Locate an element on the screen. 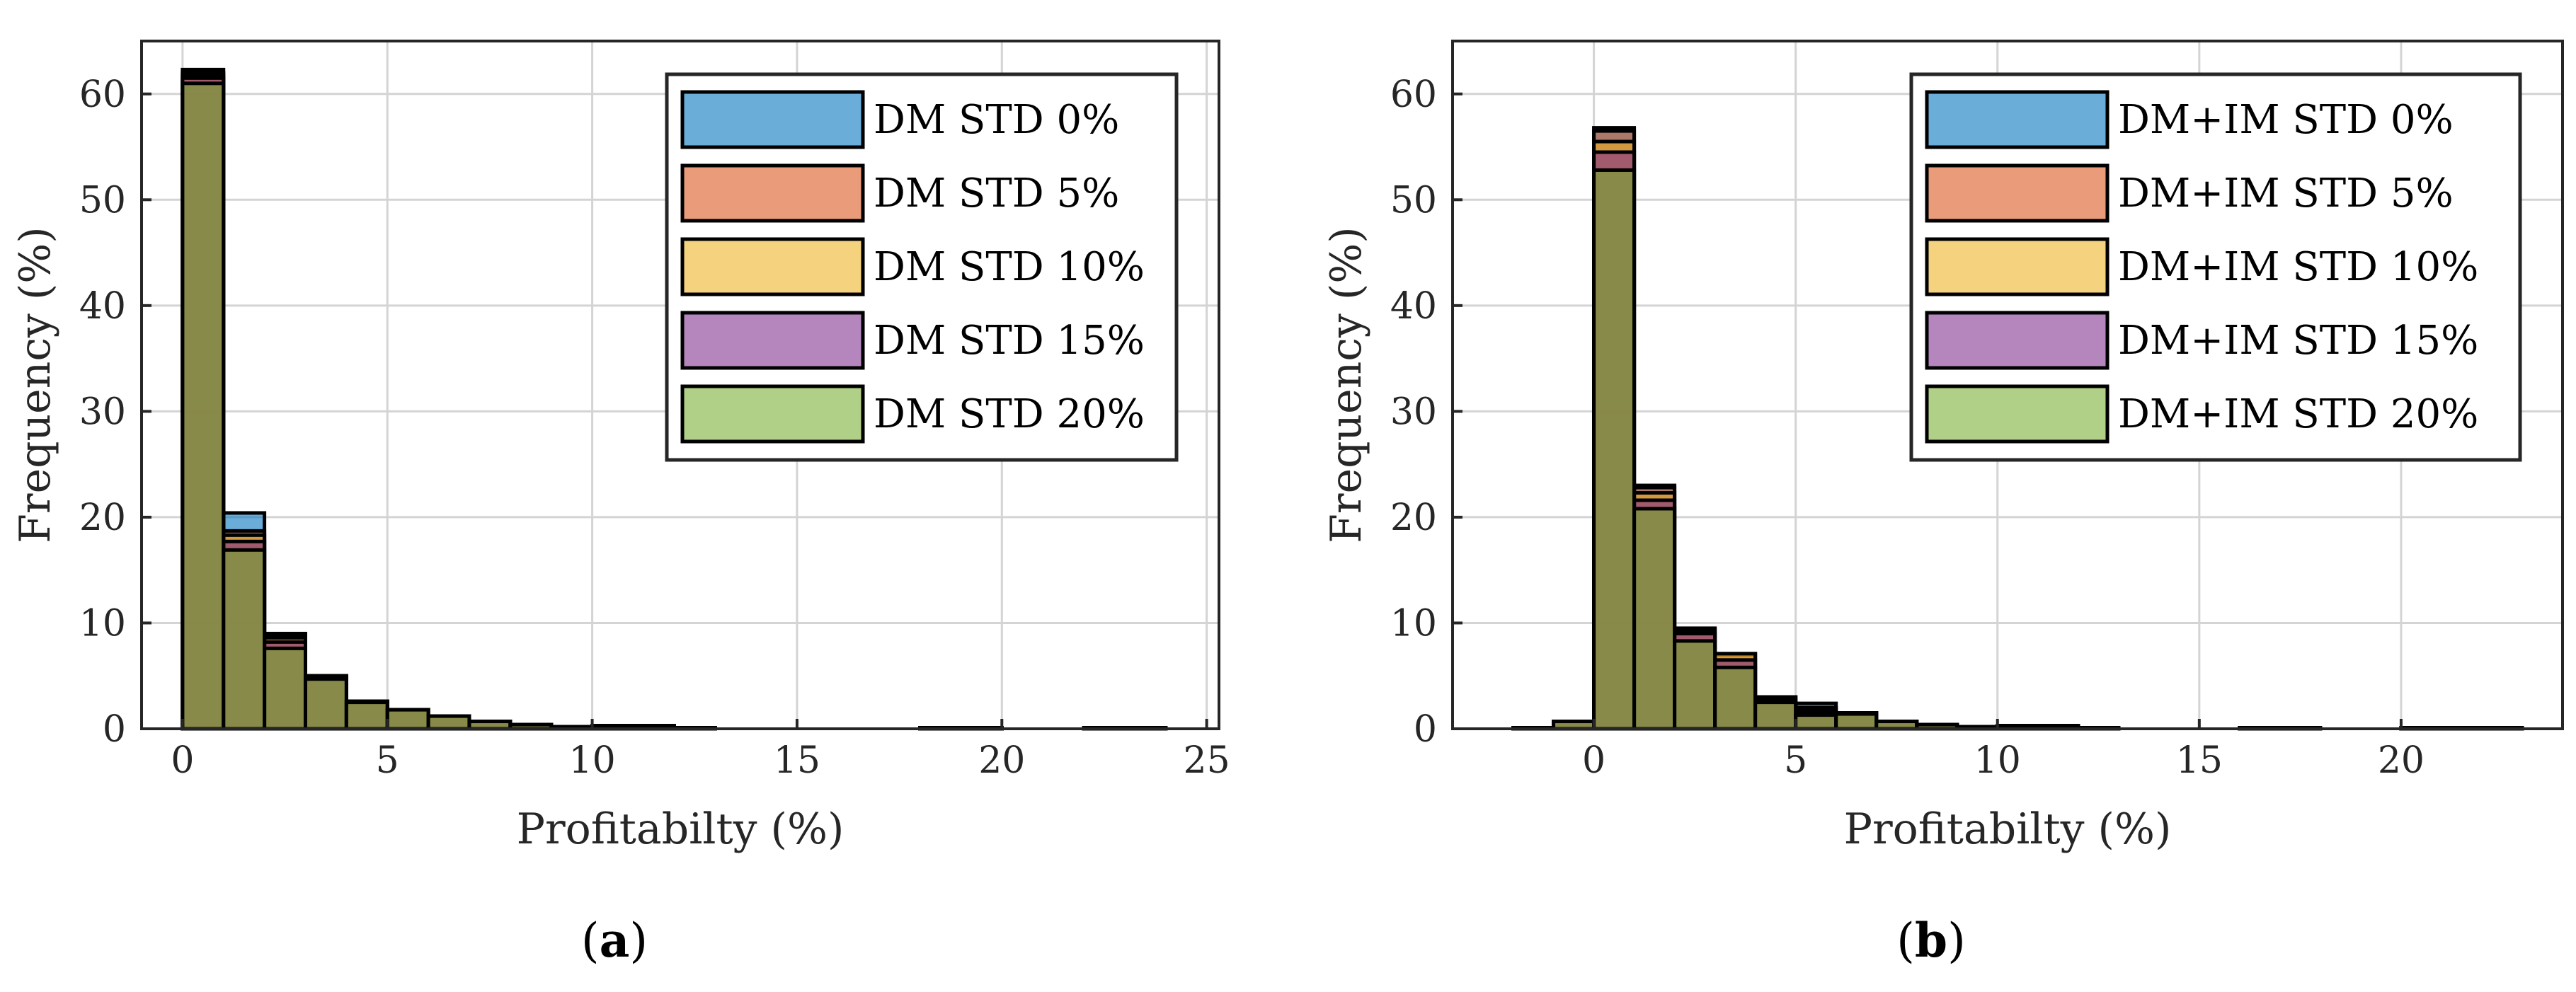  legend-entry: DM STD 10% is located at coordinates (1009, 267).